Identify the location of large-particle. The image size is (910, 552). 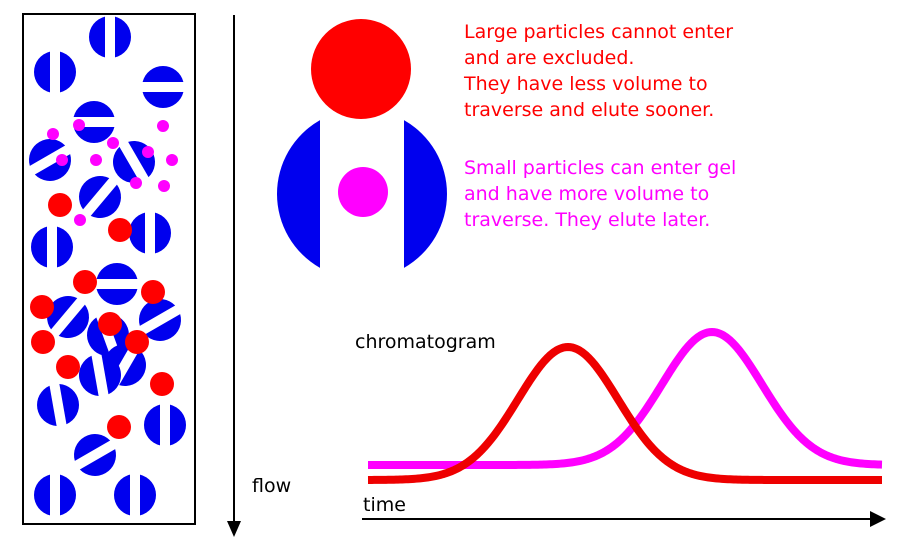
(361, 69).